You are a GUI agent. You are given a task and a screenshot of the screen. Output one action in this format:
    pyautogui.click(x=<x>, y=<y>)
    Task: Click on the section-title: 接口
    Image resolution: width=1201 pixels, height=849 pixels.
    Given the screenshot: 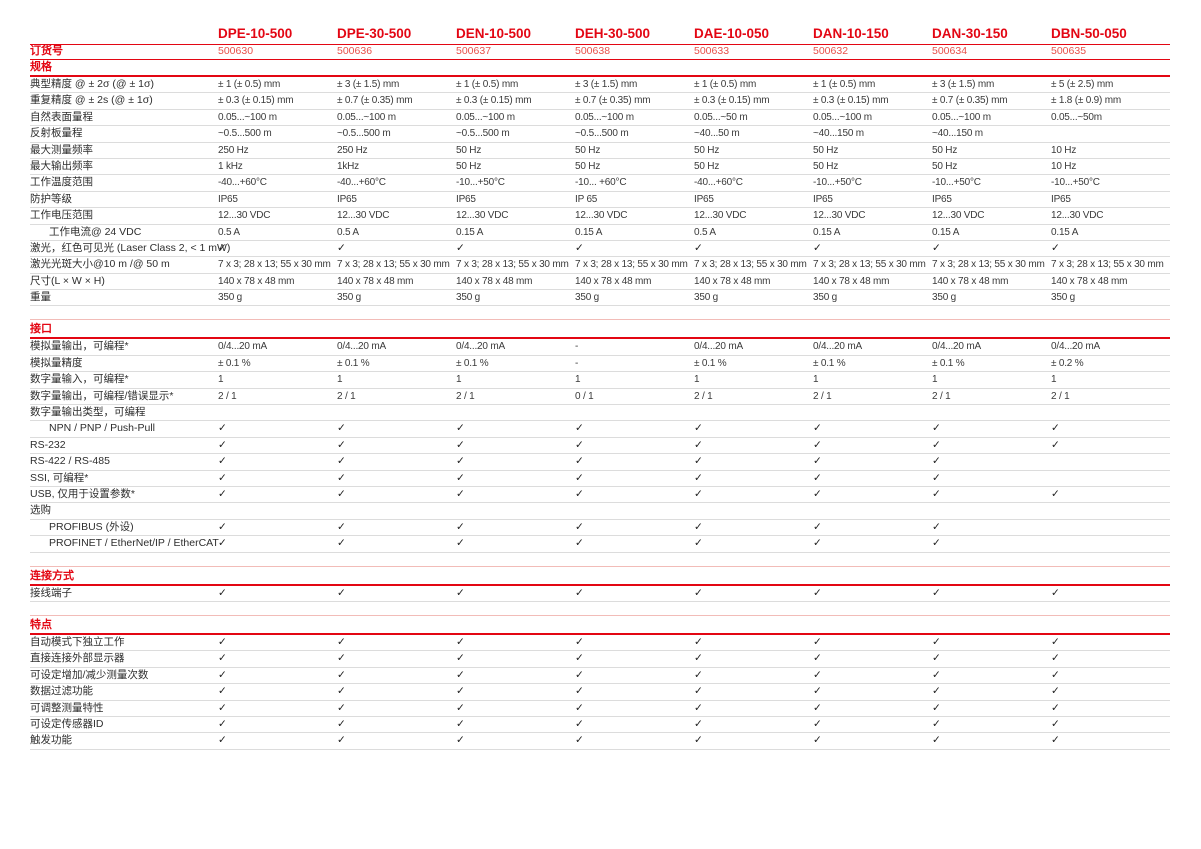 What is the action you would take?
    pyautogui.click(x=41, y=329)
    